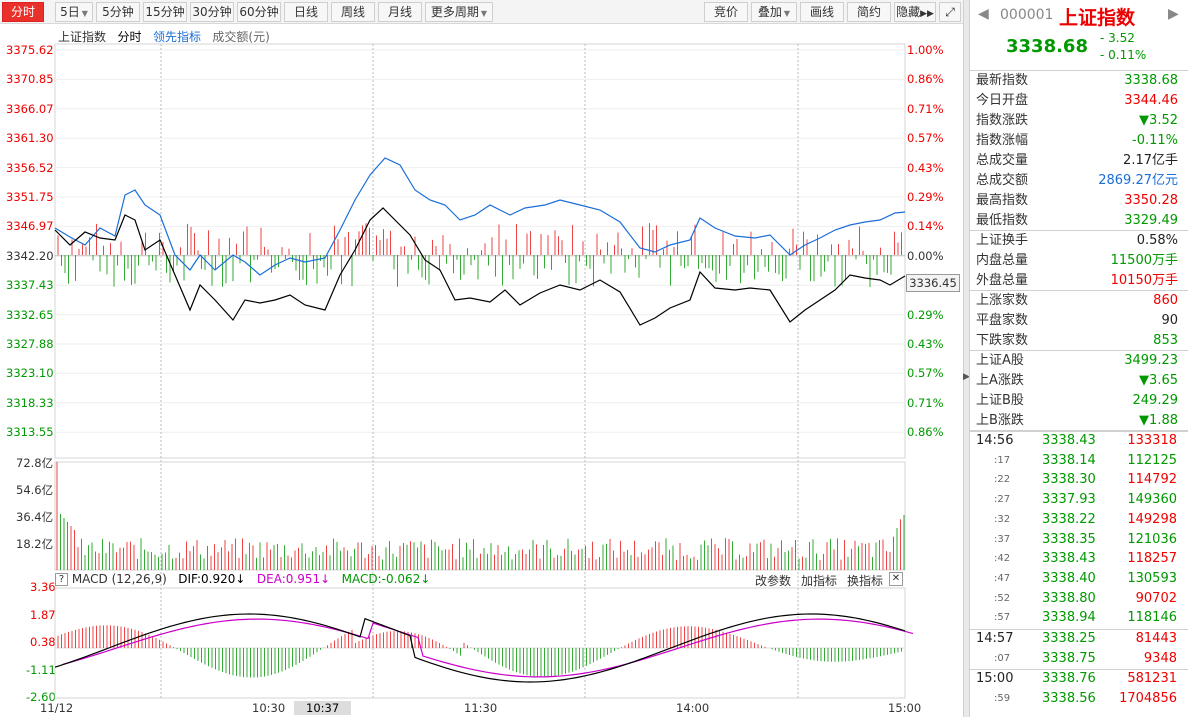 The height and width of the screenshot is (717, 1188). I want to click on tick-price: 3338.25, so click(1069, 638).